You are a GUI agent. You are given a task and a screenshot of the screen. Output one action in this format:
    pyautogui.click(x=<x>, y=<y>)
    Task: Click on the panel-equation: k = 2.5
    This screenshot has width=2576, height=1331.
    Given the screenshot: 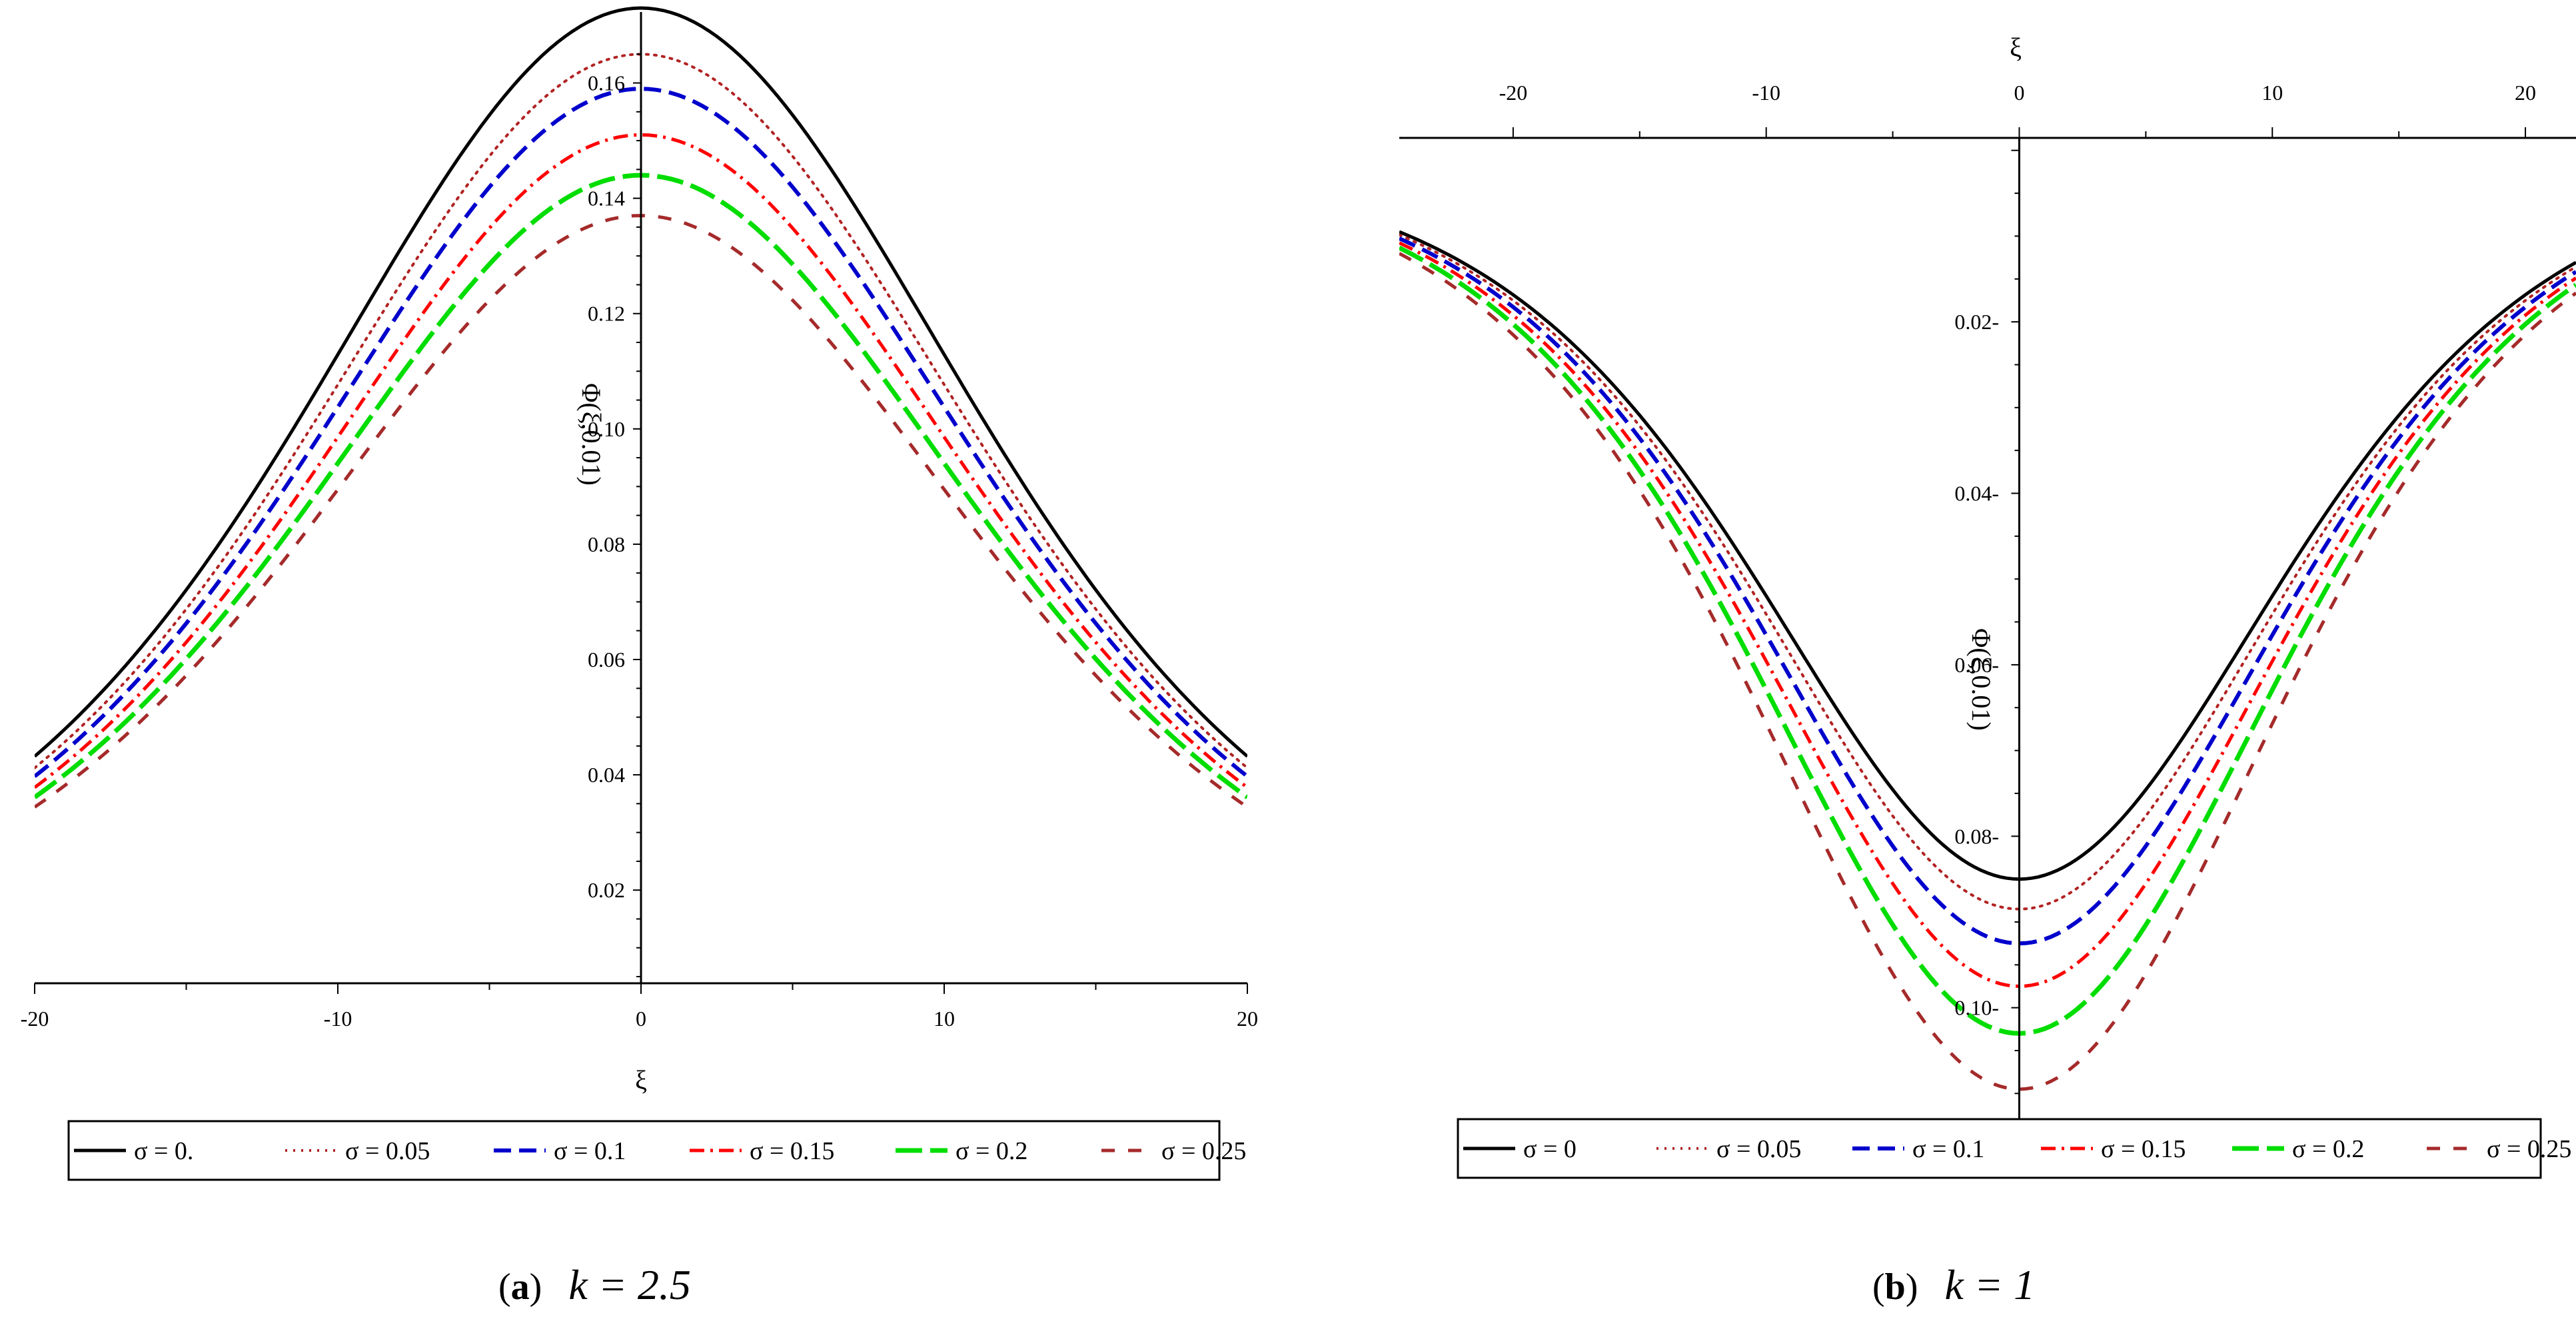 What is the action you would take?
    pyautogui.click(x=629, y=1284)
    